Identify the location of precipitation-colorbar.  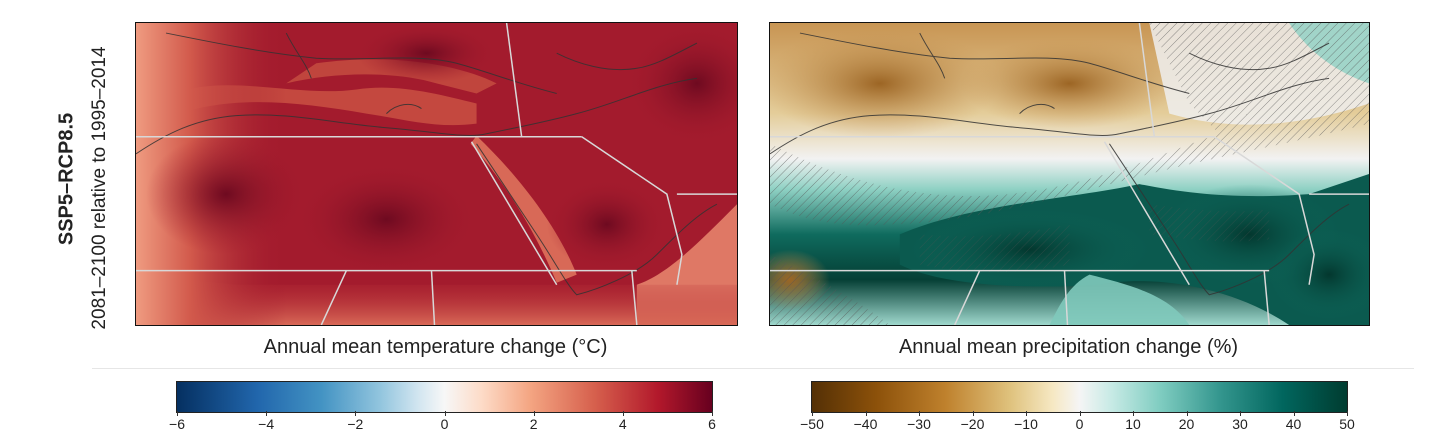
(1079, 397).